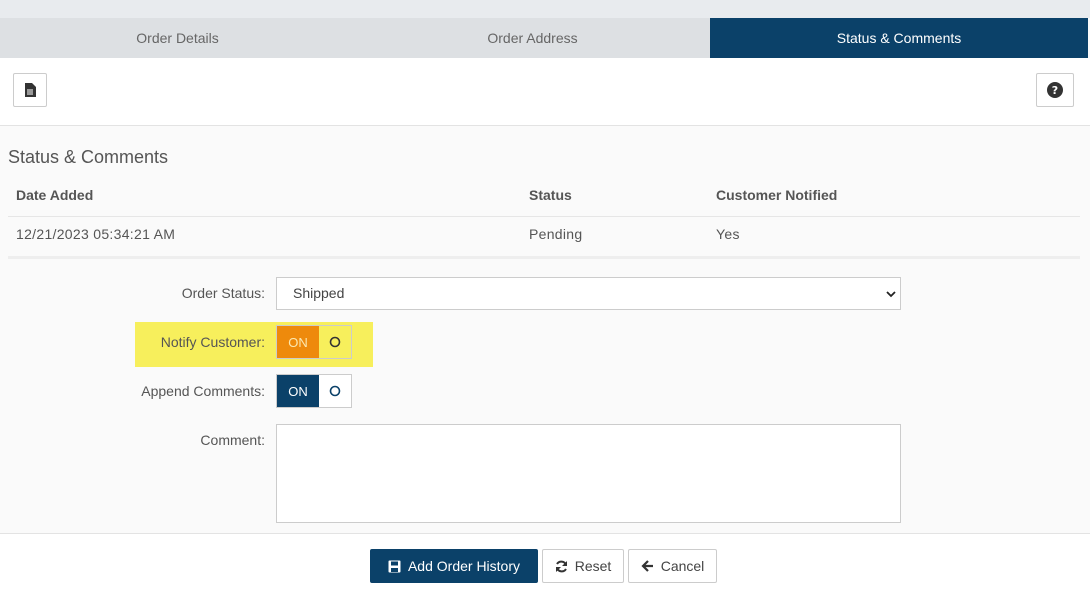 The image size is (1090, 594). I want to click on table-header: Date Added, so click(55, 195).